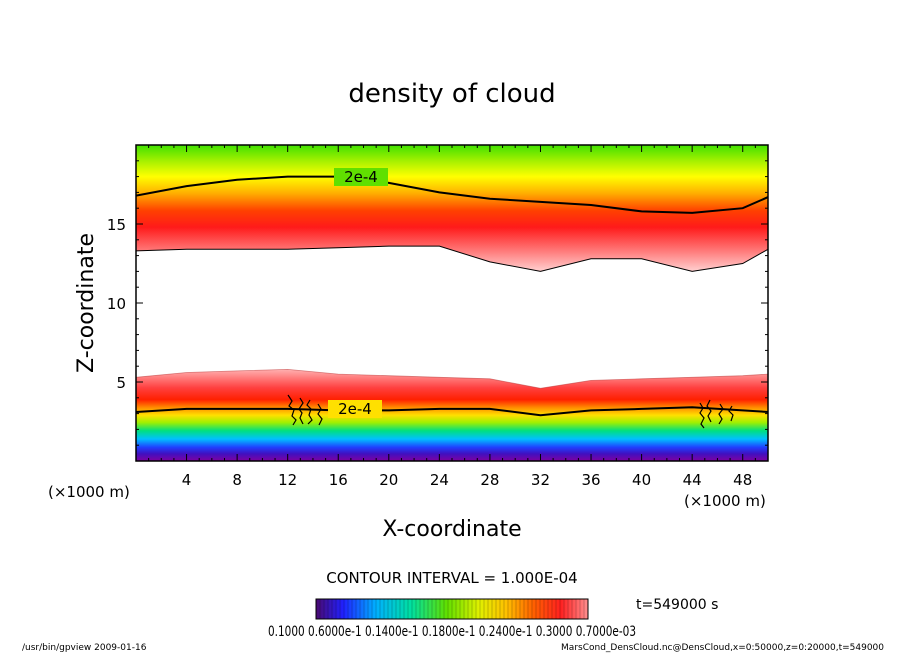 The image size is (904, 654). Describe the element at coordinates (338, 480) in the screenshot. I see `x-tick-label: 16` at that location.